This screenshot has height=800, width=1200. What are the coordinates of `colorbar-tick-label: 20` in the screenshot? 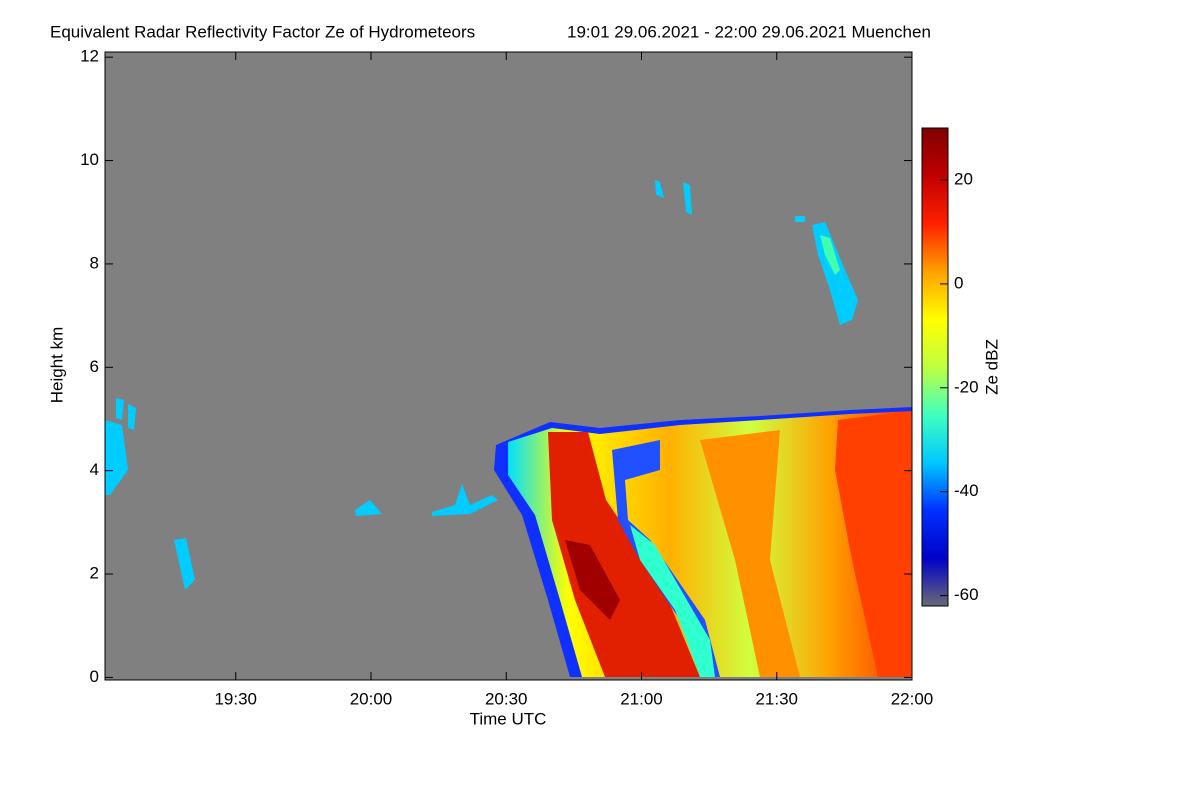 It's located at (963, 178).